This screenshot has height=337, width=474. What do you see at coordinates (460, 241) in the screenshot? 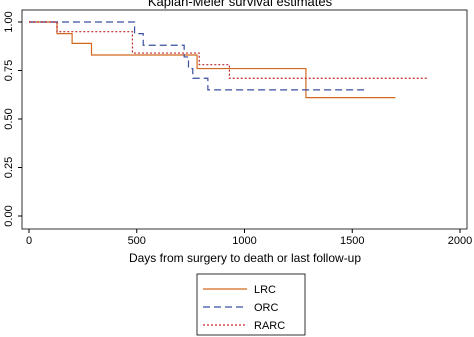
I see `x-tick-label: 2000` at bounding box center [460, 241].